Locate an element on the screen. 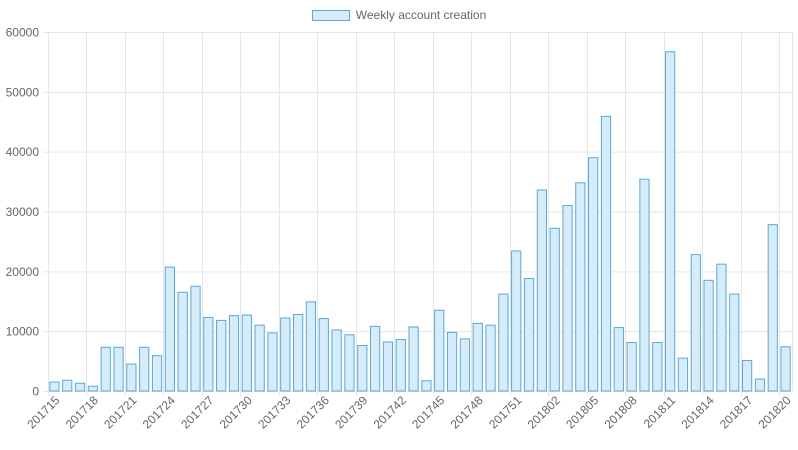 The image size is (798, 450). x-tick-label: 201817 is located at coordinates (736, 412).